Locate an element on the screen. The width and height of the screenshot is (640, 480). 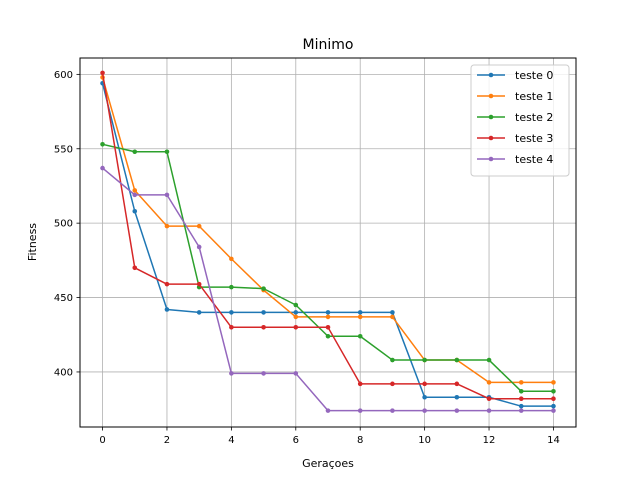
x-tick-label: 0 is located at coordinates (102, 440).